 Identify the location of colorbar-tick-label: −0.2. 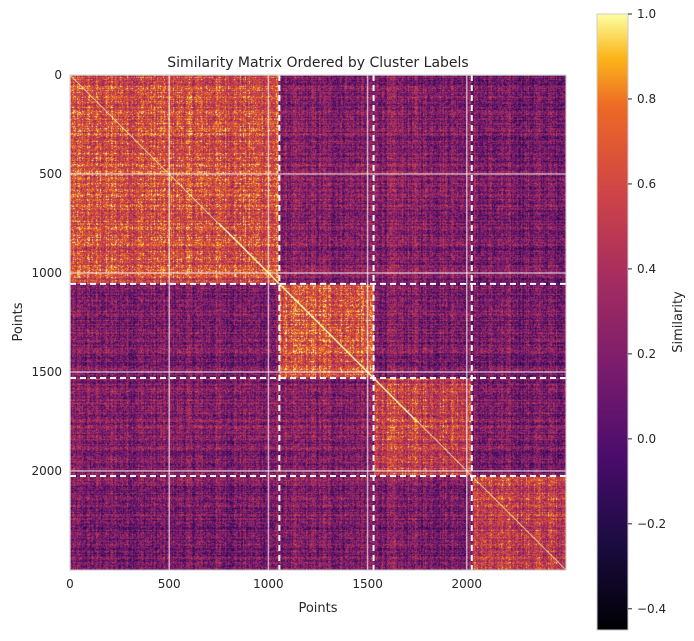
(651, 524).